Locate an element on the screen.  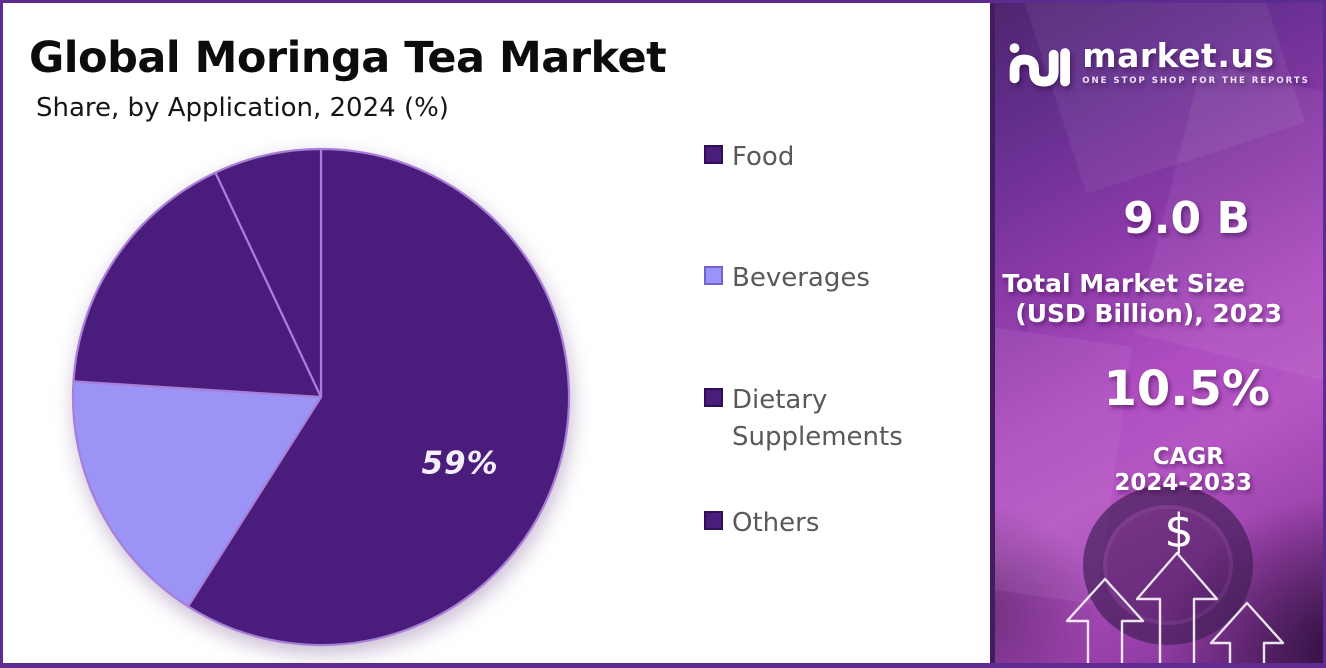
cagr-value: 10.5% is located at coordinates (1186, 389).